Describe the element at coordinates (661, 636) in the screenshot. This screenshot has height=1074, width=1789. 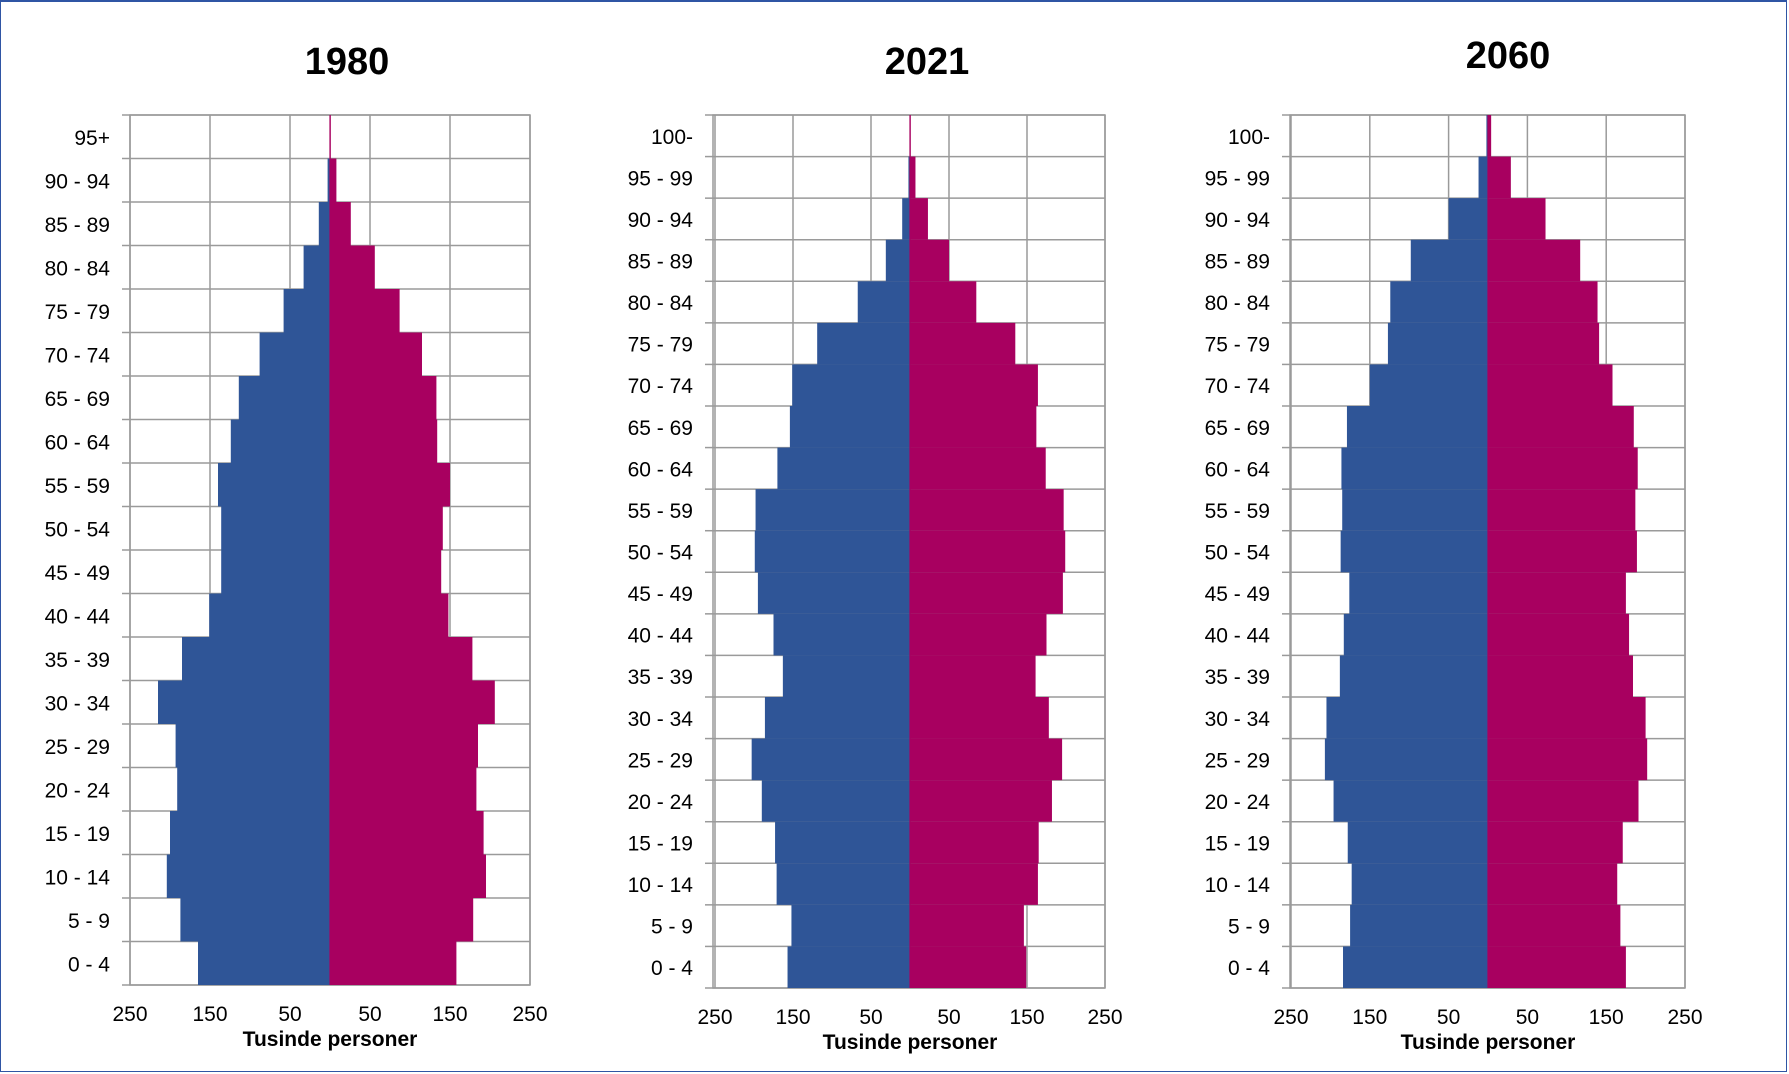
I see `age-label: 40 - 44` at that location.